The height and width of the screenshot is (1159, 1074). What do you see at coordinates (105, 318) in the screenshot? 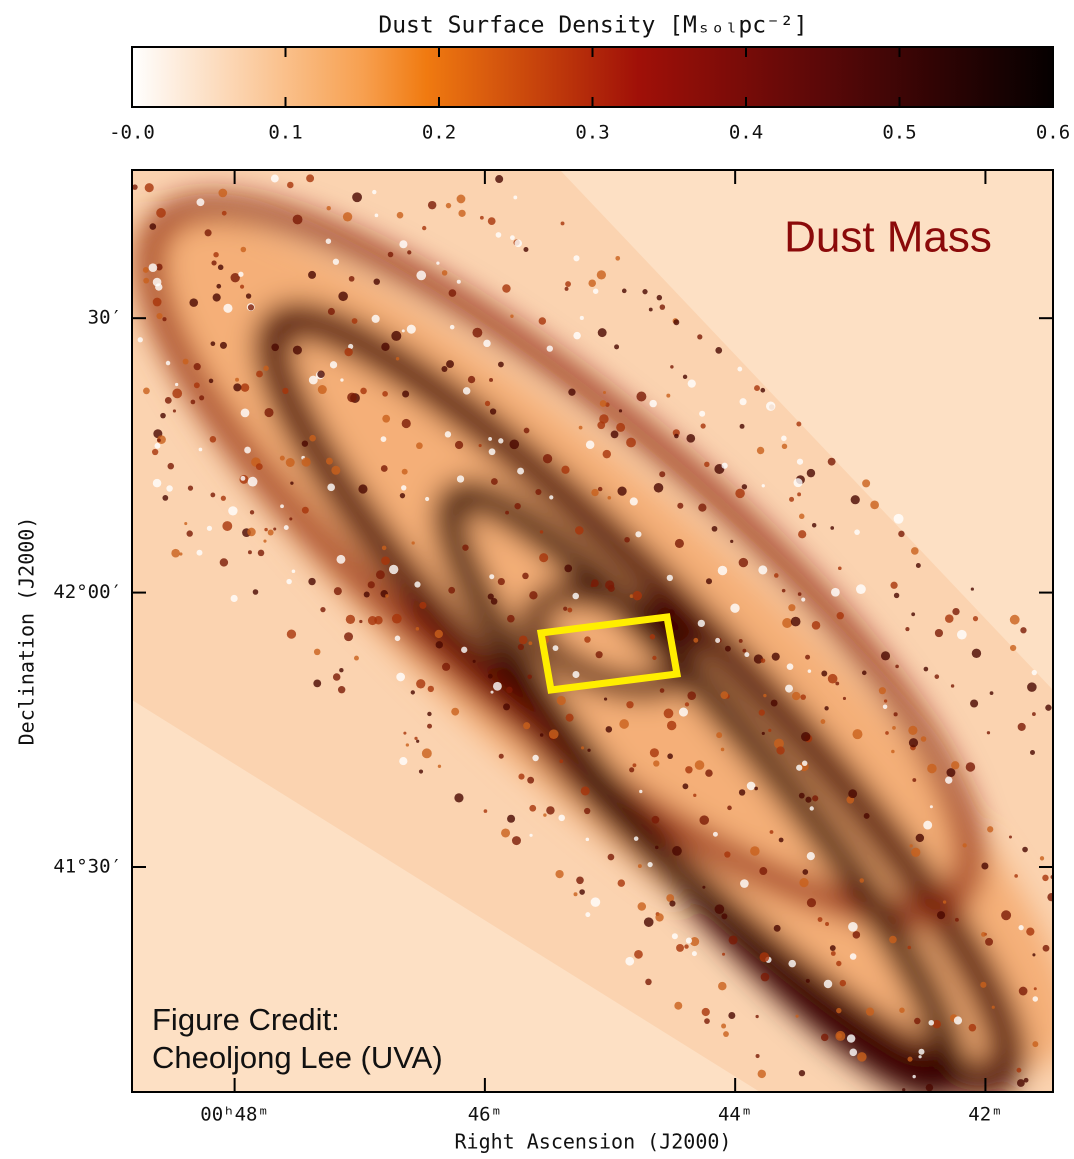
I see `y-tick-label: 30′` at bounding box center [105, 318].